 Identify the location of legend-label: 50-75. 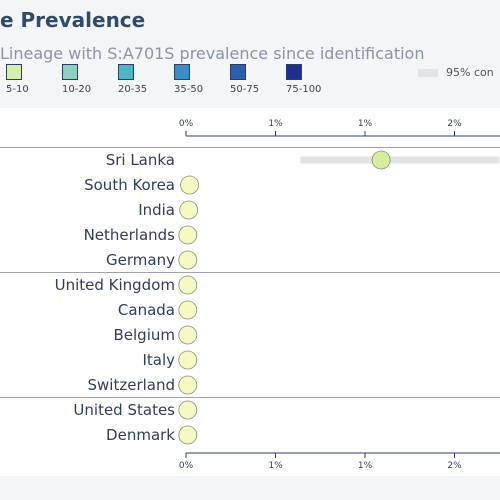
(245, 89).